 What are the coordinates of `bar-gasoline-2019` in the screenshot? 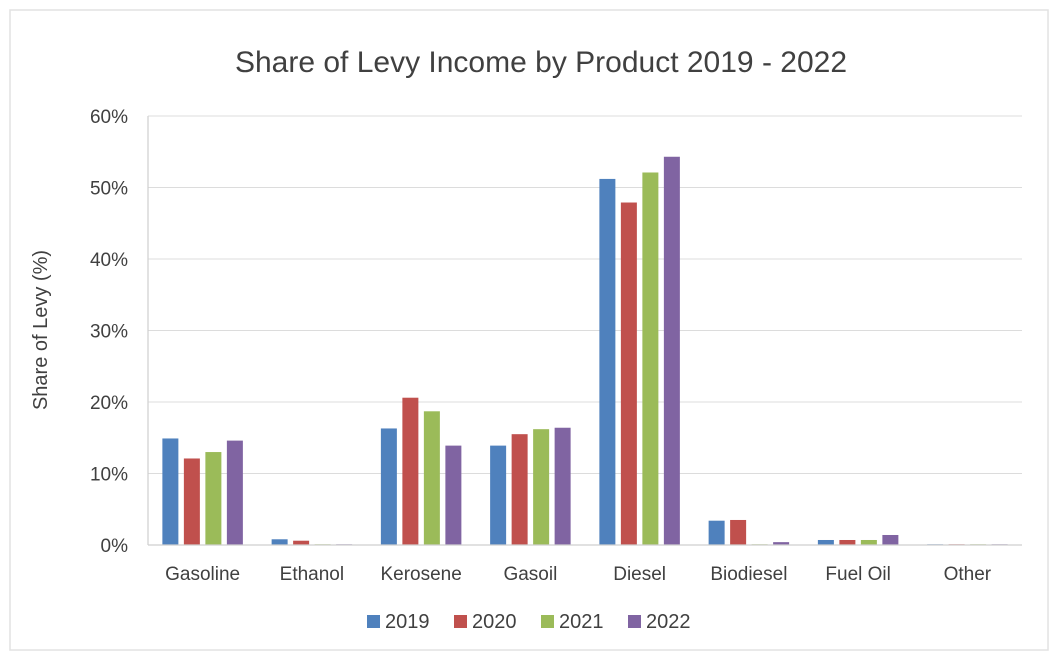 It's located at (170, 491).